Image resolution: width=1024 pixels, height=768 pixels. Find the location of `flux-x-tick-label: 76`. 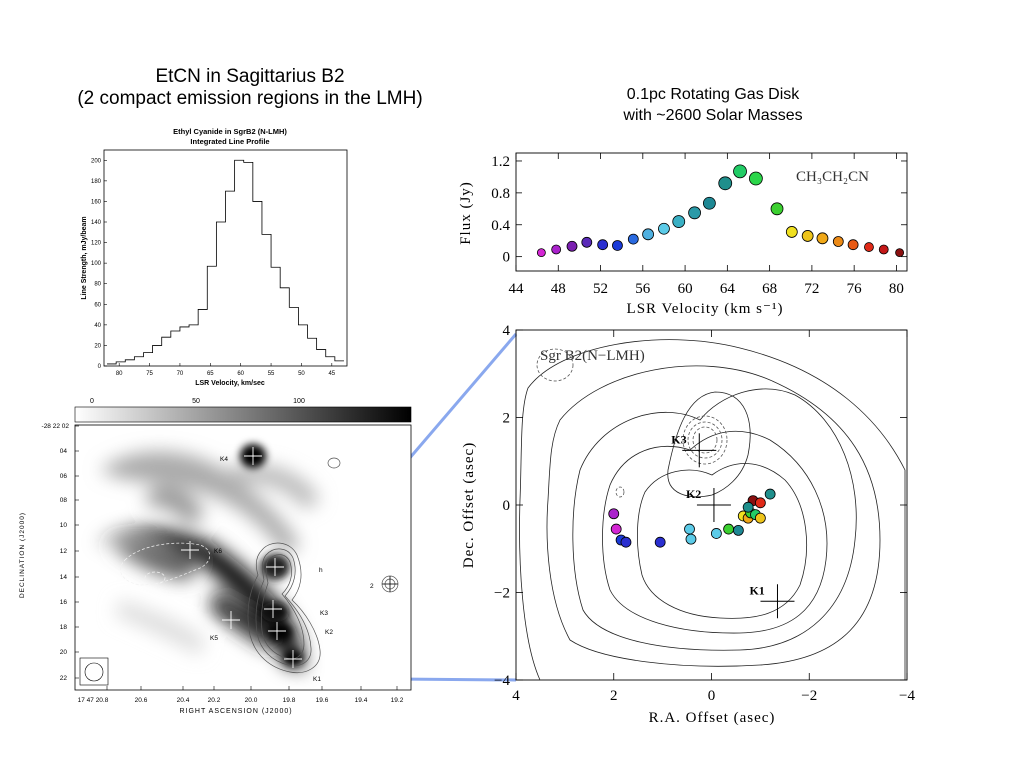

flux-x-tick-label: 76 is located at coordinates (855, 289).